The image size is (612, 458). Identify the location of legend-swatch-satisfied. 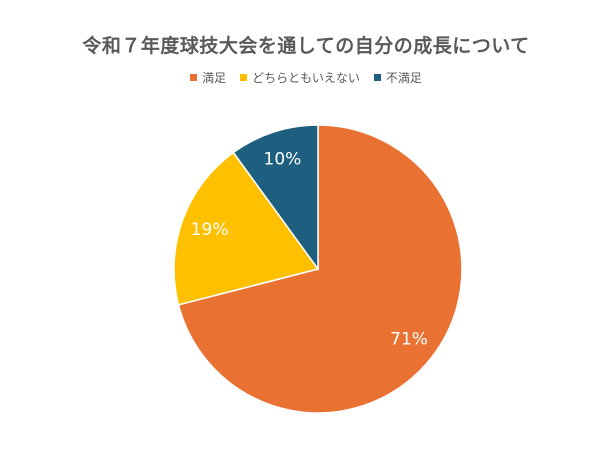
(194, 77).